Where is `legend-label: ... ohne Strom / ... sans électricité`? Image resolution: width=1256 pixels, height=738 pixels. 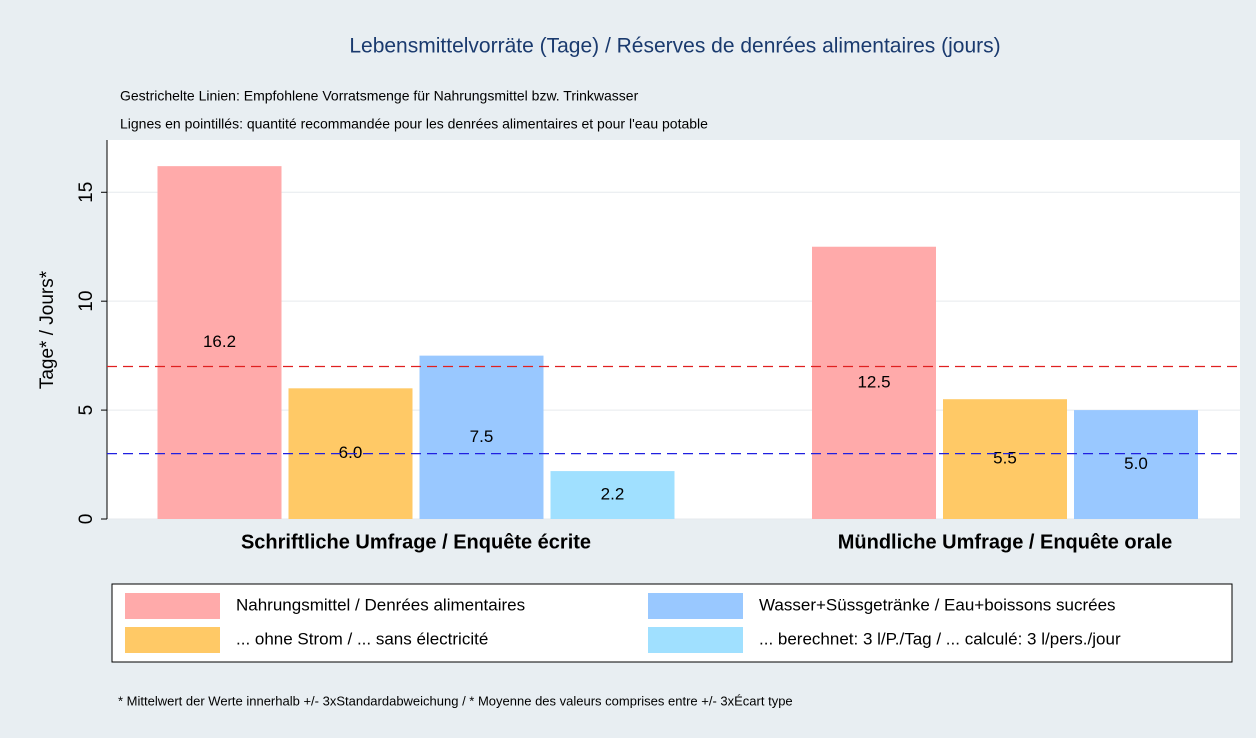 legend-label: ... ohne Strom / ... sans électricité is located at coordinates (362, 638).